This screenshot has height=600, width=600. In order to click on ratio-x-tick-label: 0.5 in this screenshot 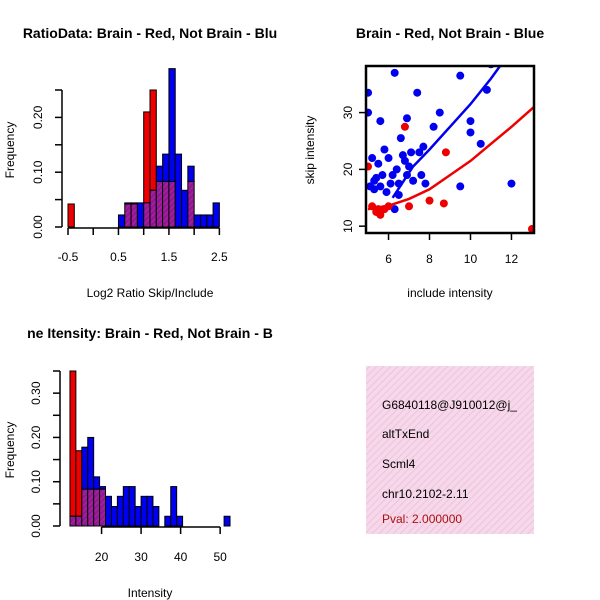, I will do `click(118, 257)`.